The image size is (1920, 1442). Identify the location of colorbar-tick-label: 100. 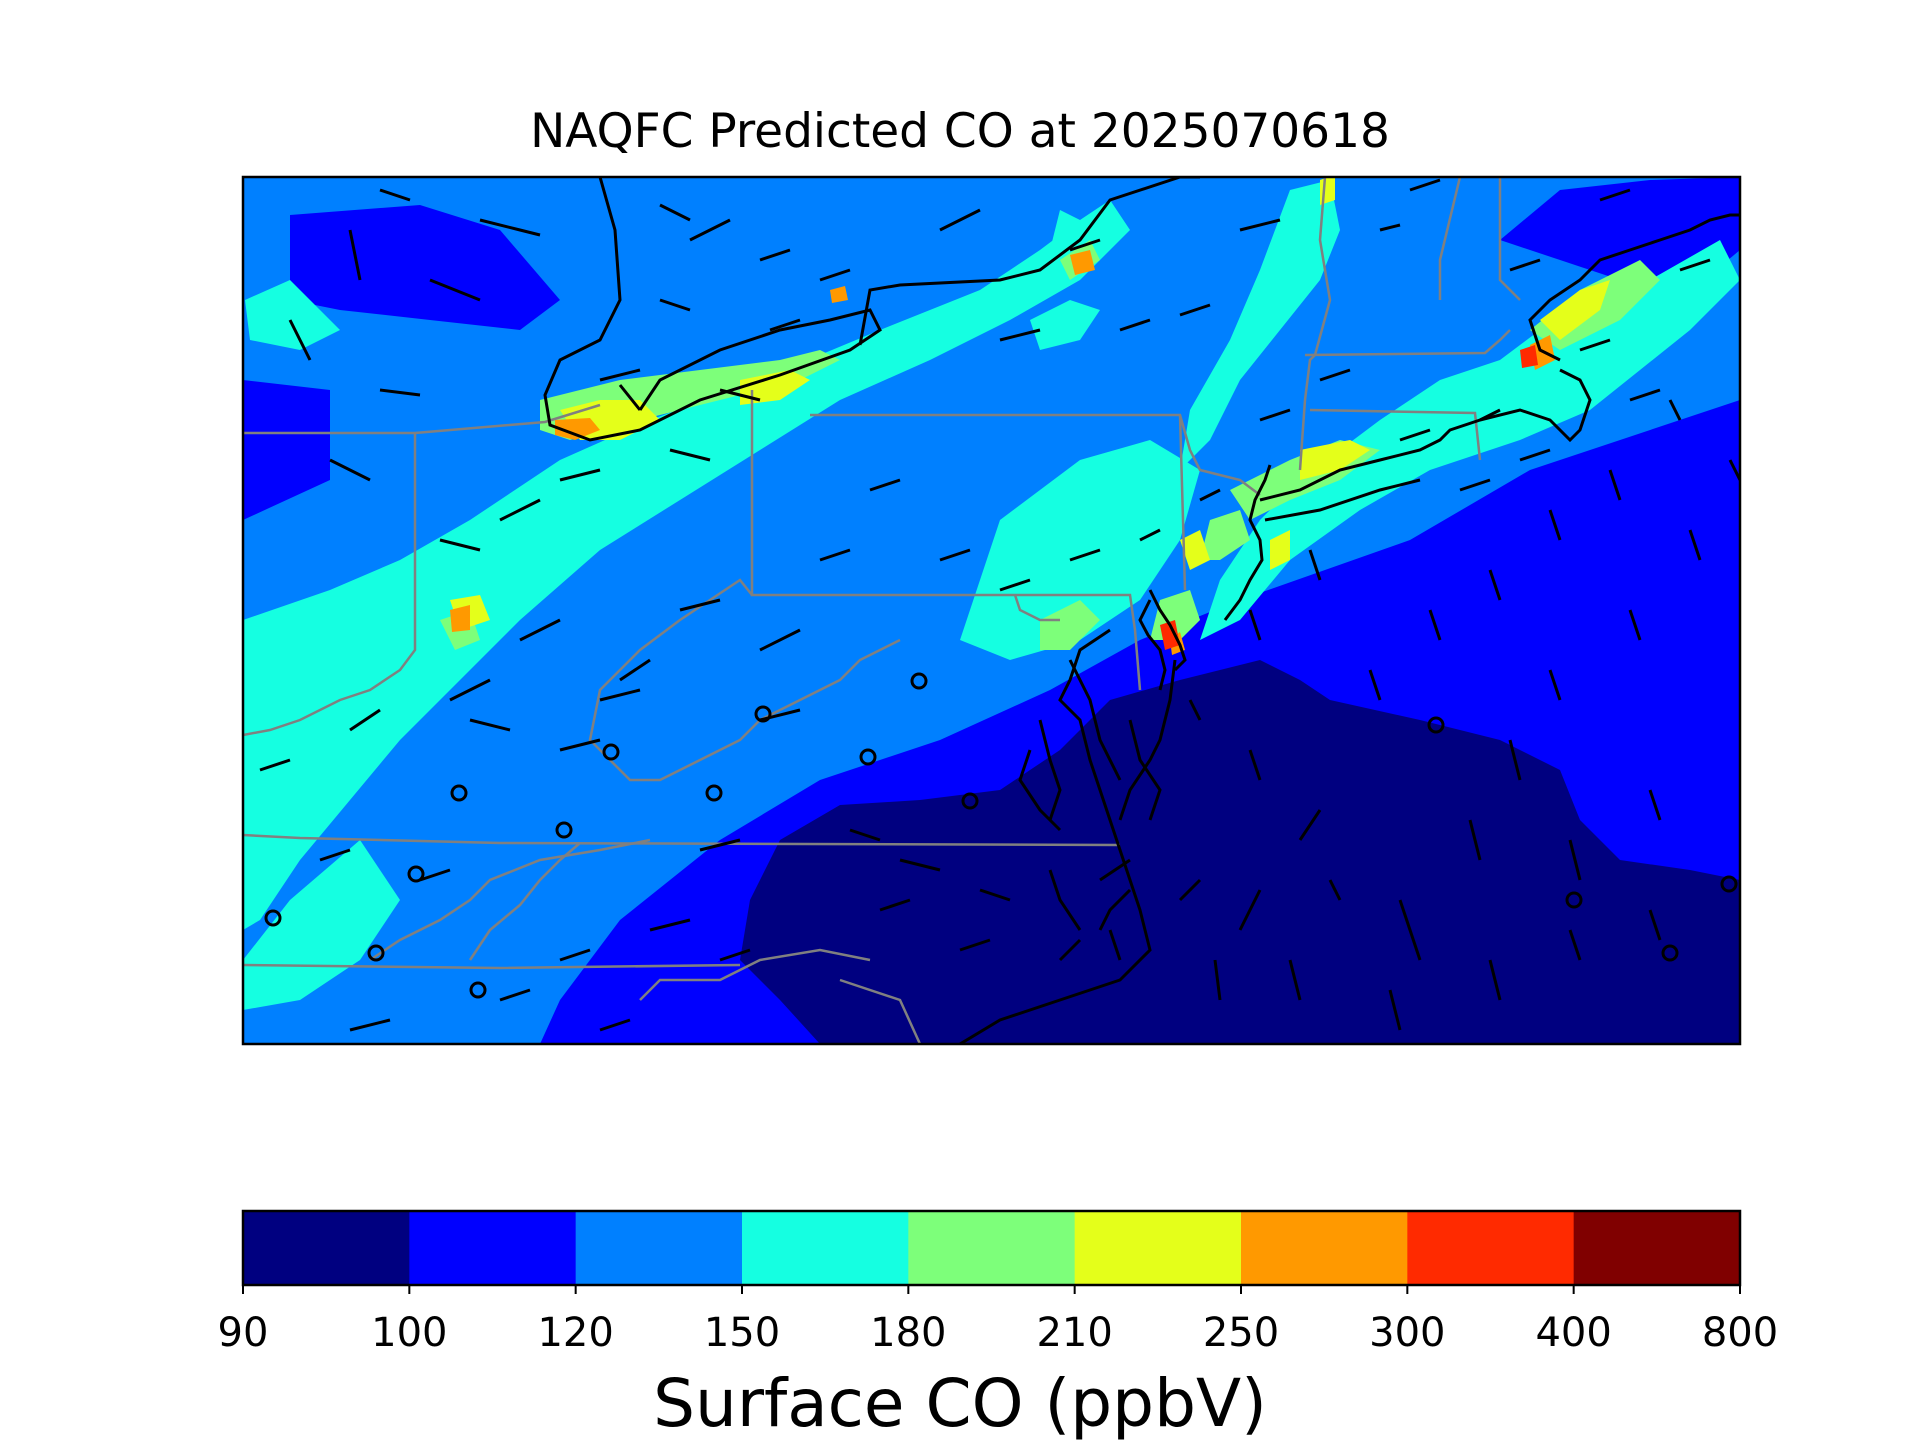
(409, 1333).